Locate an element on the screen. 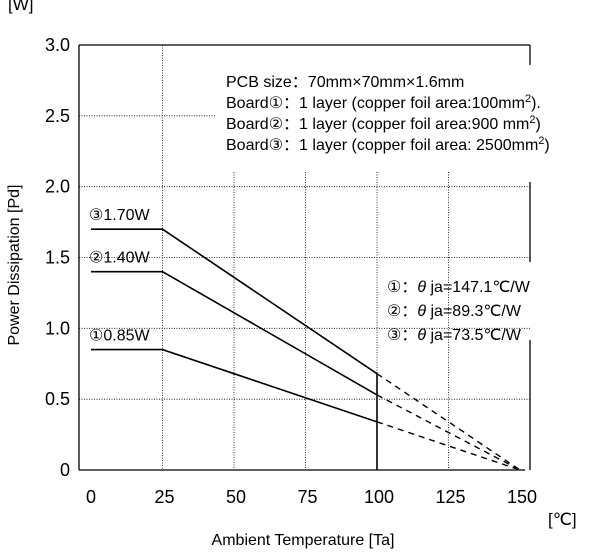 This screenshot has height=555, width=605. y-tick-label: 3.0 is located at coordinates (57, 45).